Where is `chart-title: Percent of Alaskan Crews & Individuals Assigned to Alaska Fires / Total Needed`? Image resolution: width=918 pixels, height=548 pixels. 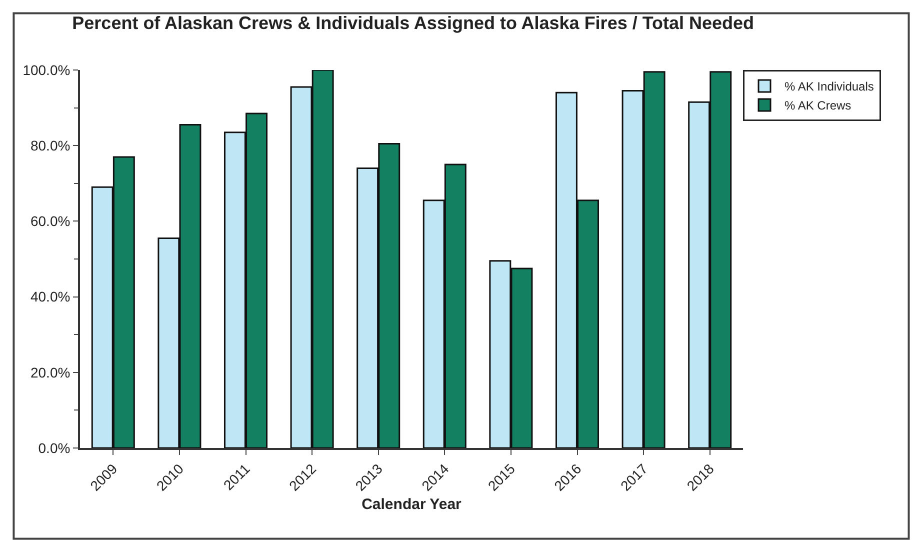 chart-title: Percent of Alaskan Crews & Individuals Assigned to Alaska Fires / Total Needed is located at coordinates (413, 23).